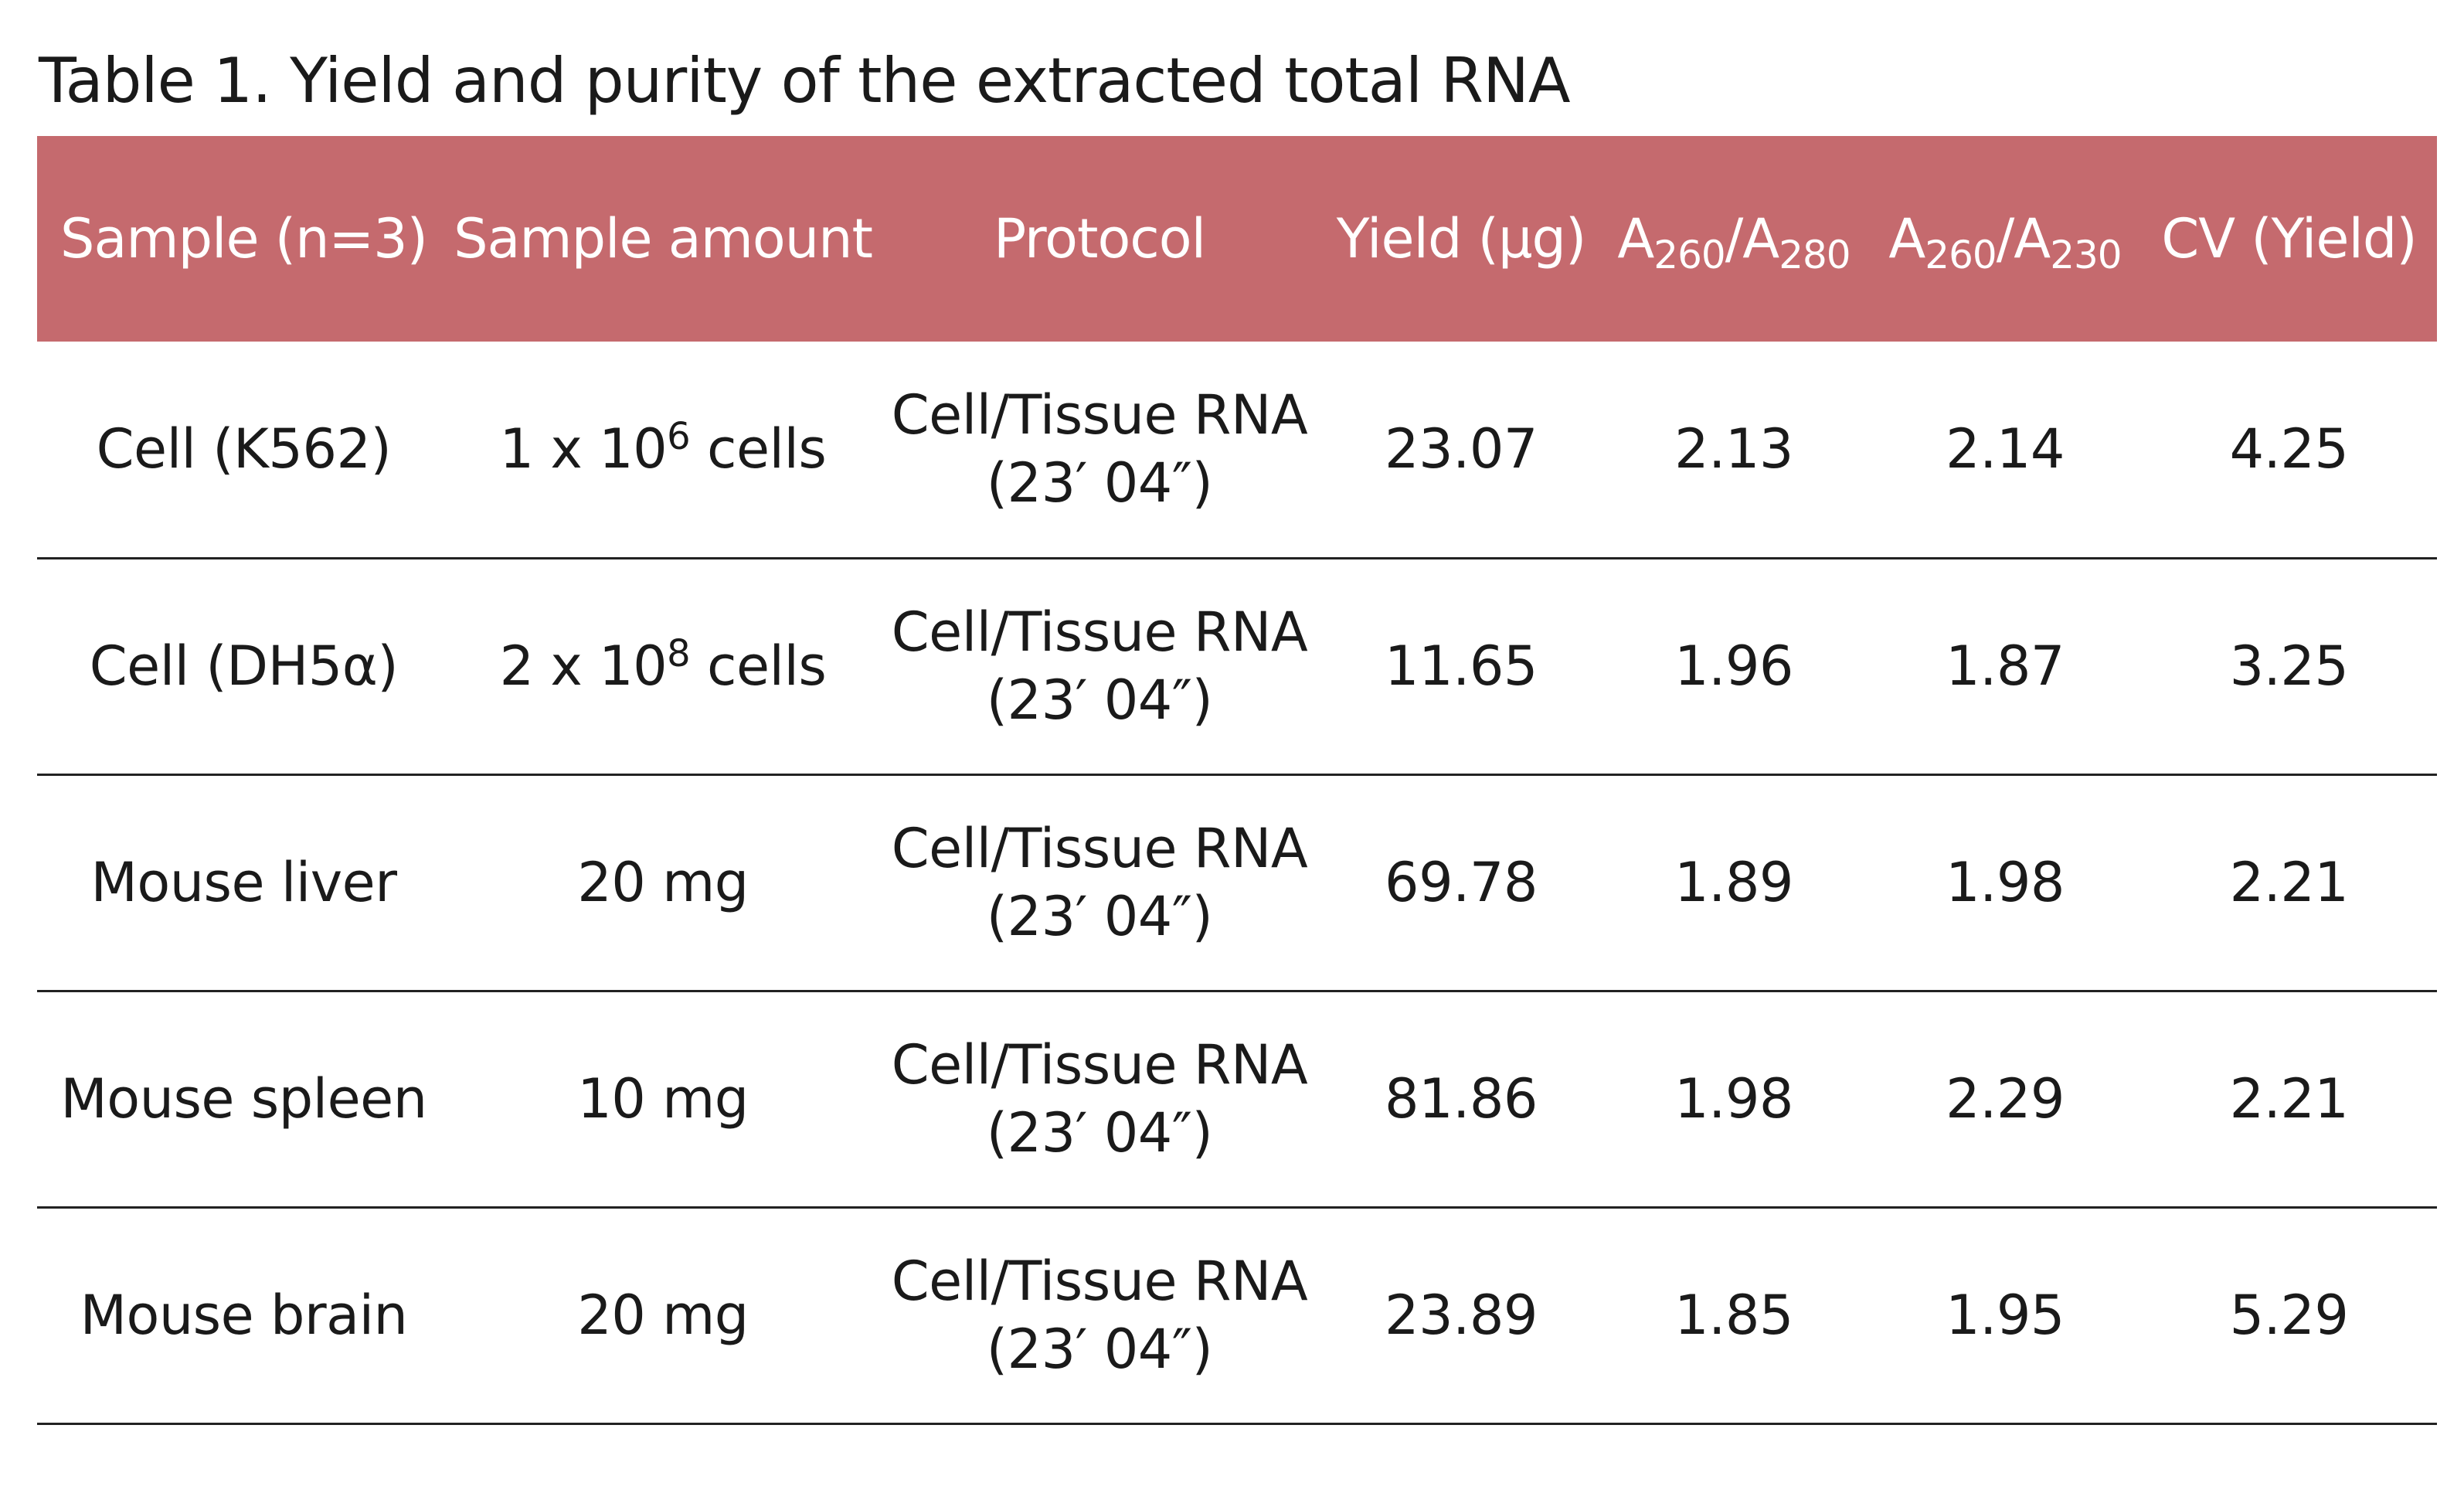 This screenshot has height=1493, width=2464. Describe the element at coordinates (679, 437) in the screenshot. I see `amount-exponent: 6` at that location.